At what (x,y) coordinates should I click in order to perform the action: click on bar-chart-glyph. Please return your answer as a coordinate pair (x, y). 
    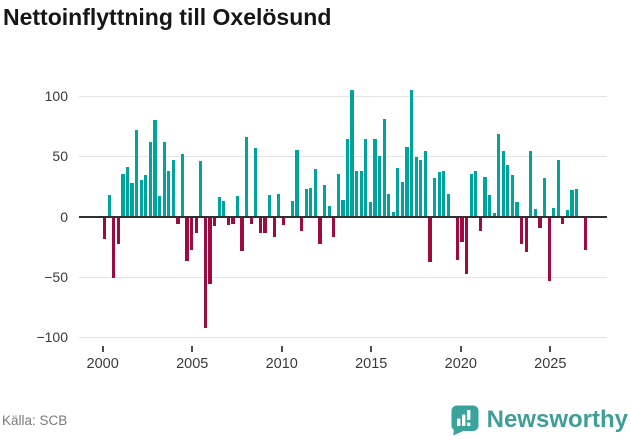
    Looking at the image, I should click on (463, 417).